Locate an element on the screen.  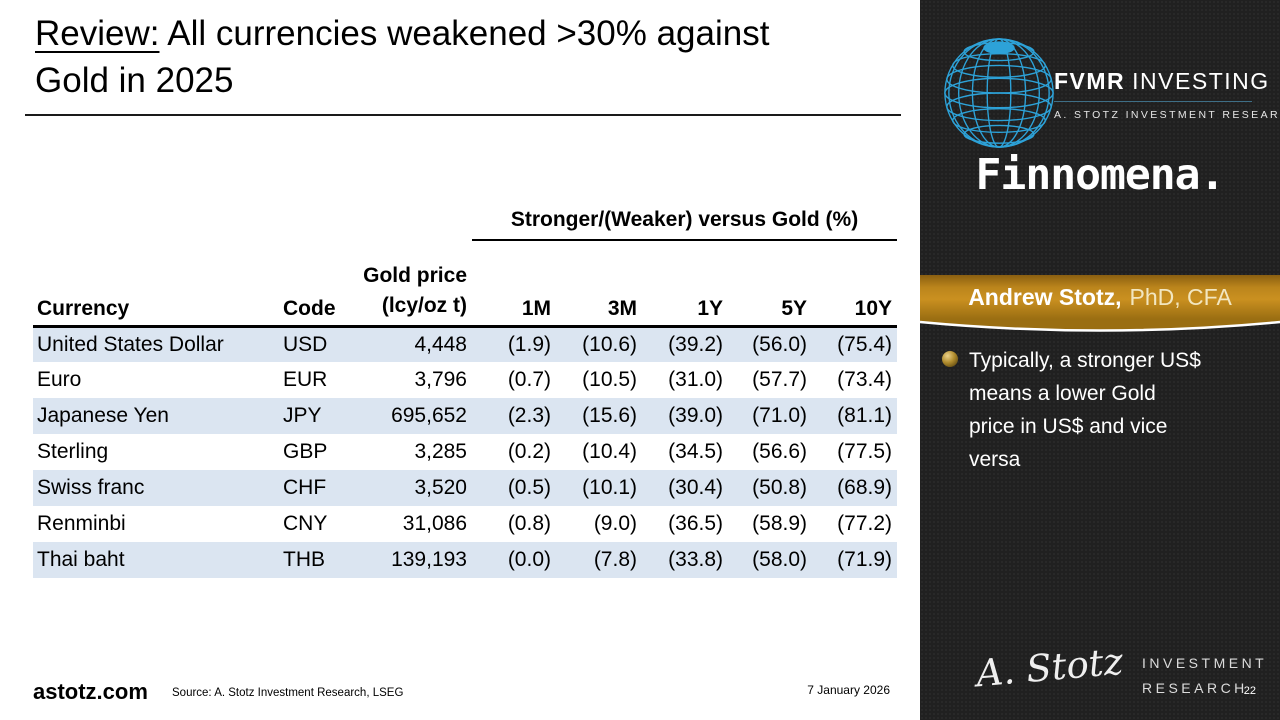
cell-1y: (30.4) is located at coordinates (695, 487).